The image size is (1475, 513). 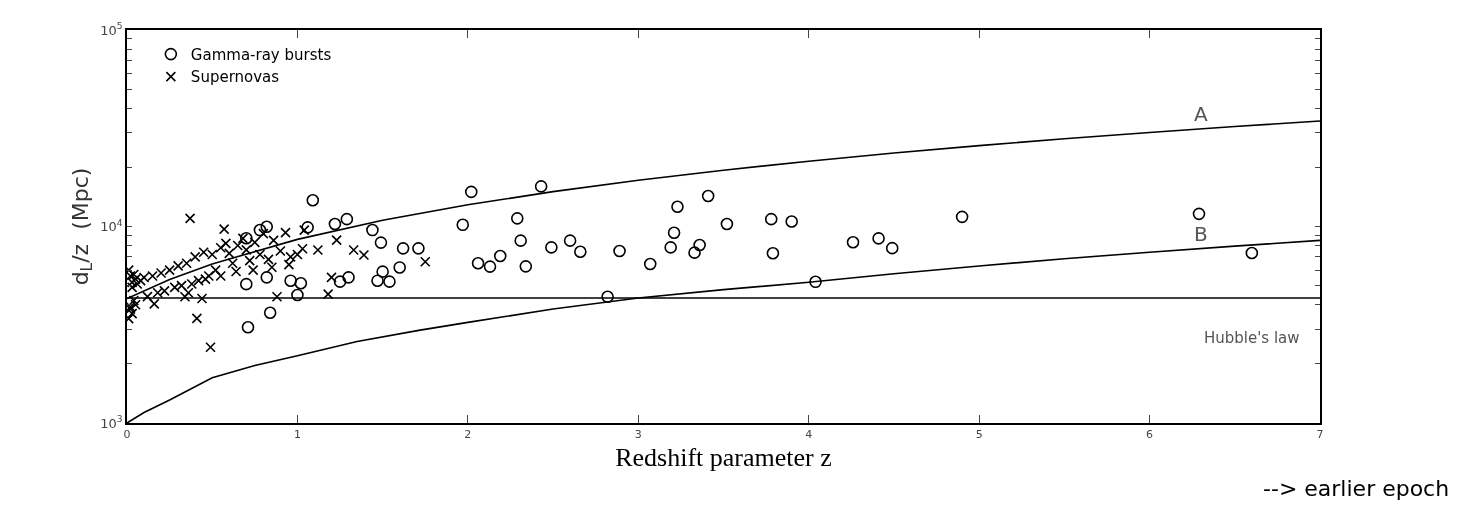 What do you see at coordinates (638, 434) in the screenshot?
I see `x-tick-label: 3` at bounding box center [638, 434].